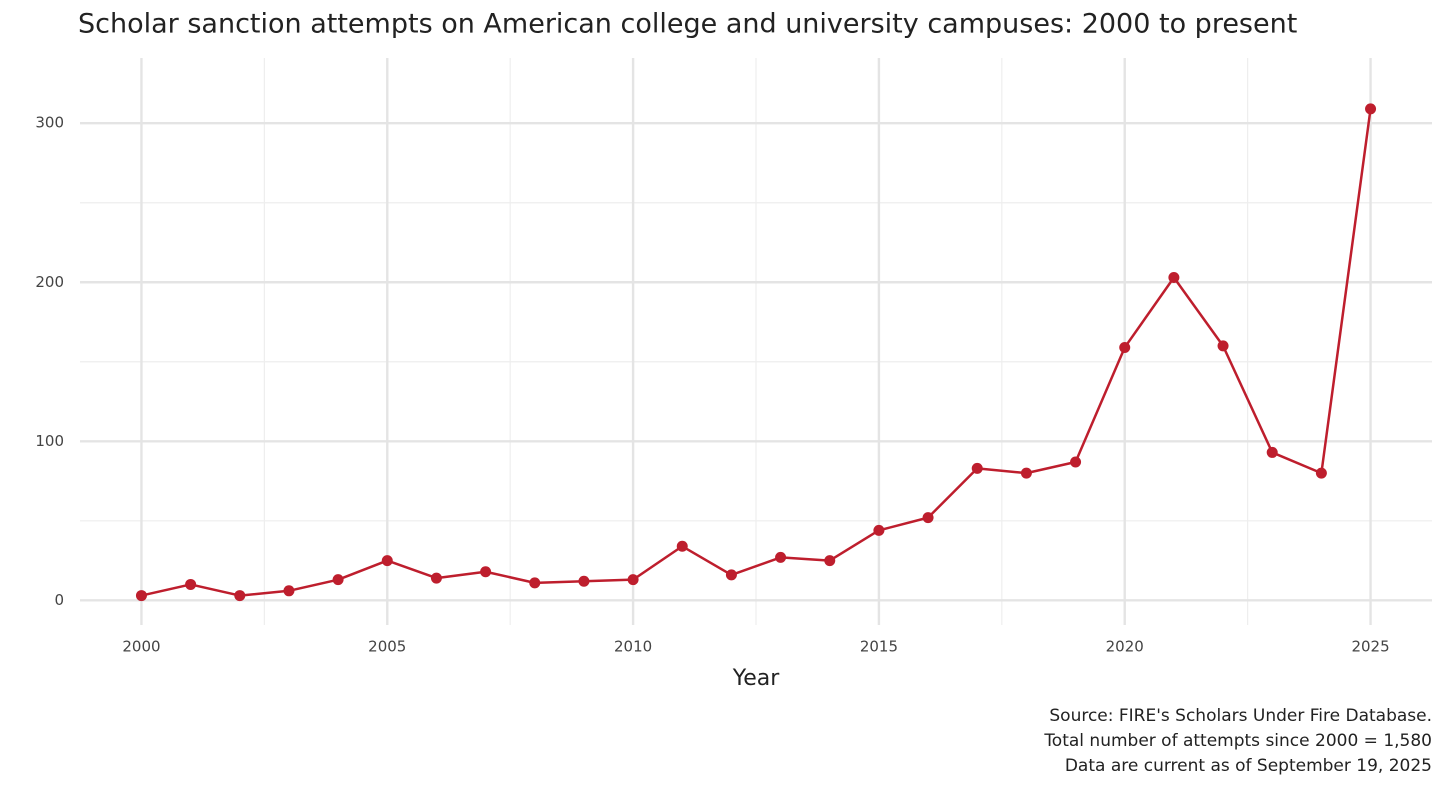 Image resolution: width=1448 pixels, height=792 pixels. I want to click on x-tick-label: 2000, so click(141, 647).